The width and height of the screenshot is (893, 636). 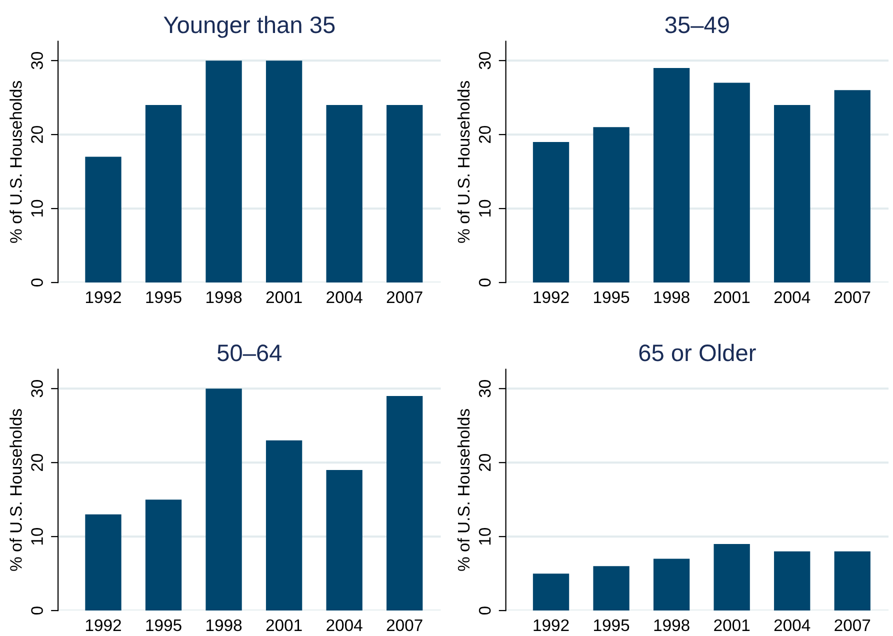 What do you see at coordinates (697, 353) in the screenshot?
I see `chart-title: 65 or Older` at bounding box center [697, 353].